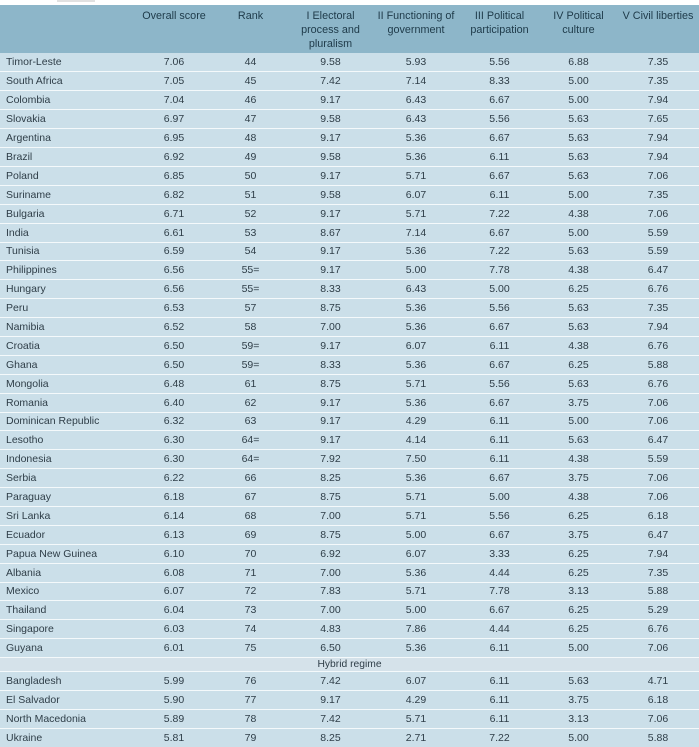 This screenshot has height=747, width=699. What do you see at coordinates (578, 535) in the screenshot?
I see `cell-iv: 3.75` at bounding box center [578, 535].